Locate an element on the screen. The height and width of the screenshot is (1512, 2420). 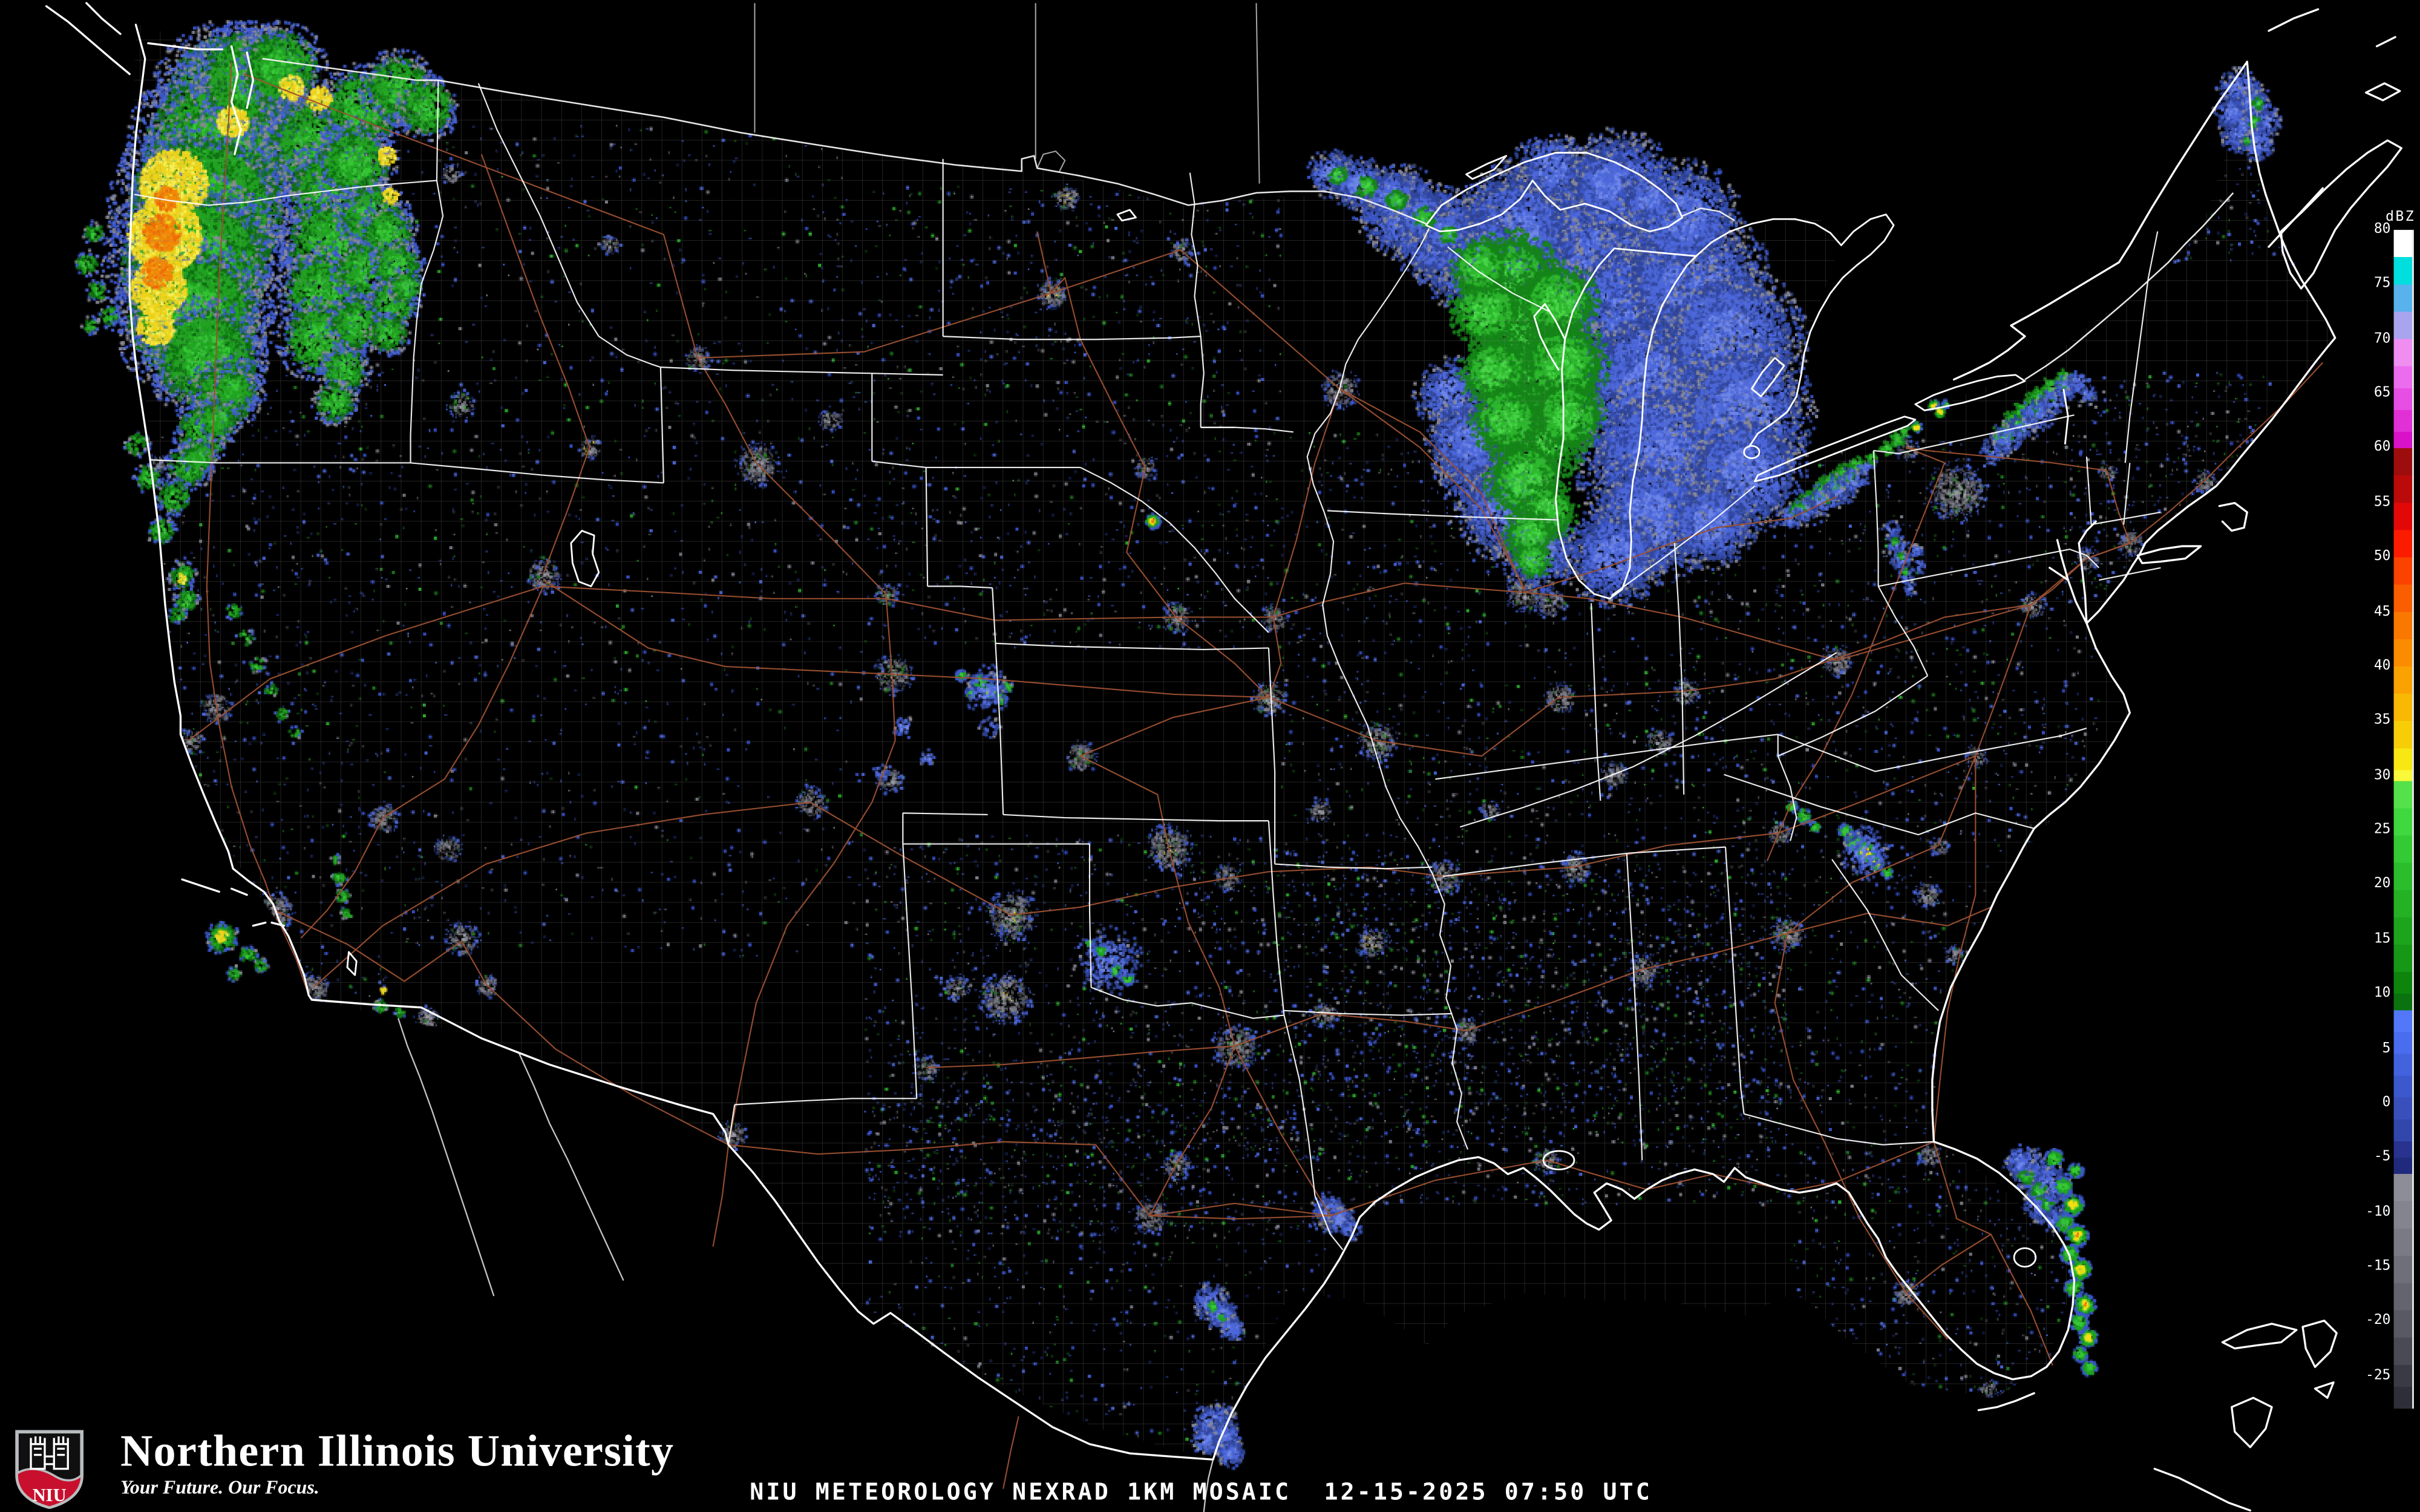
footer-time: 07:50 UTC is located at coordinates (1578, 1492).